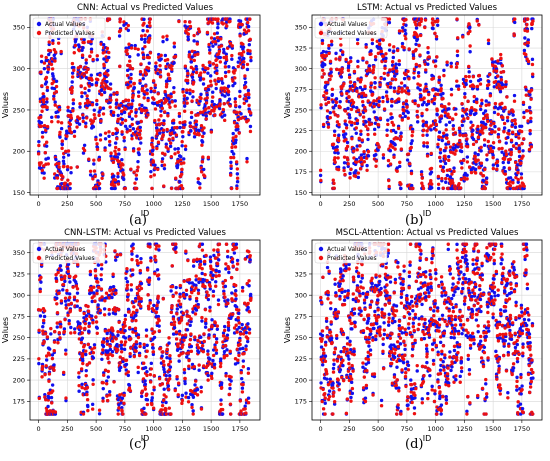  I want to click on x-tick-label: 0, so click(39, 204).